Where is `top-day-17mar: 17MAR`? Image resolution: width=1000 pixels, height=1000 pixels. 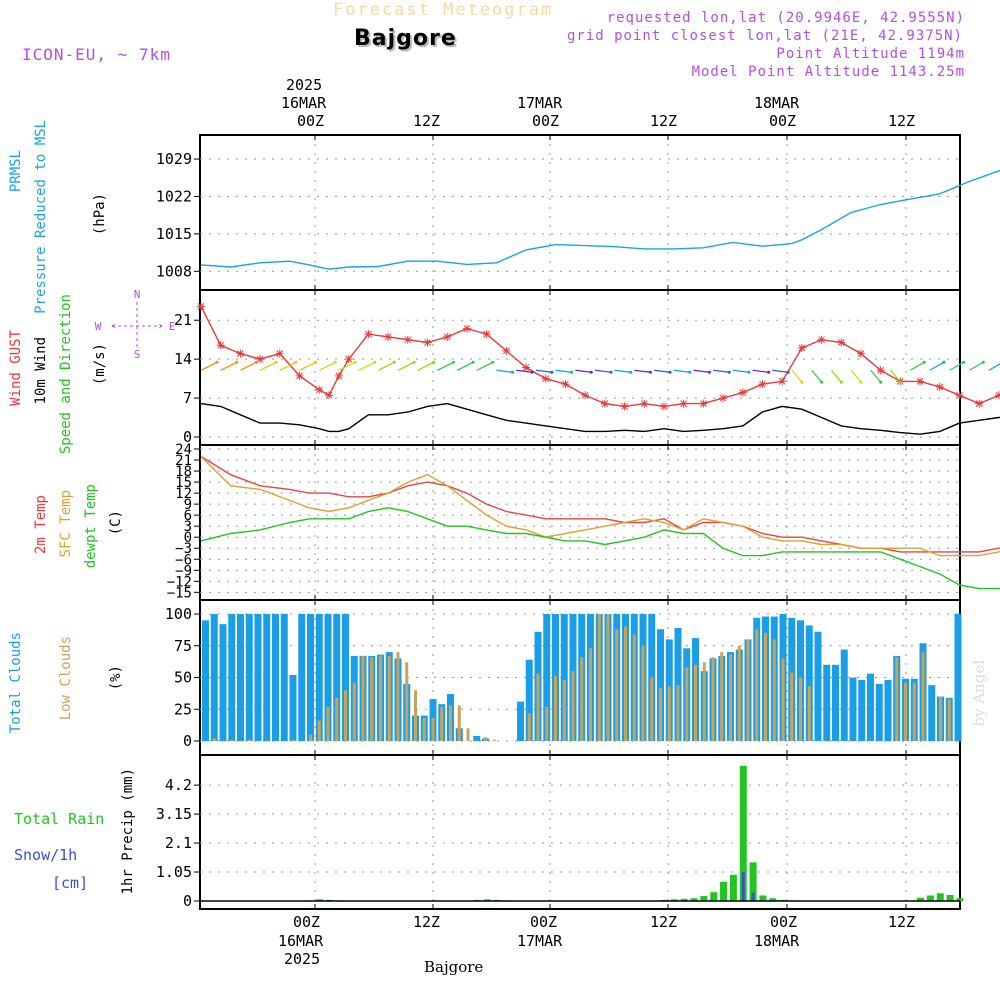 top-day-17mar: 17MAR is located at coordinates (540, 103).